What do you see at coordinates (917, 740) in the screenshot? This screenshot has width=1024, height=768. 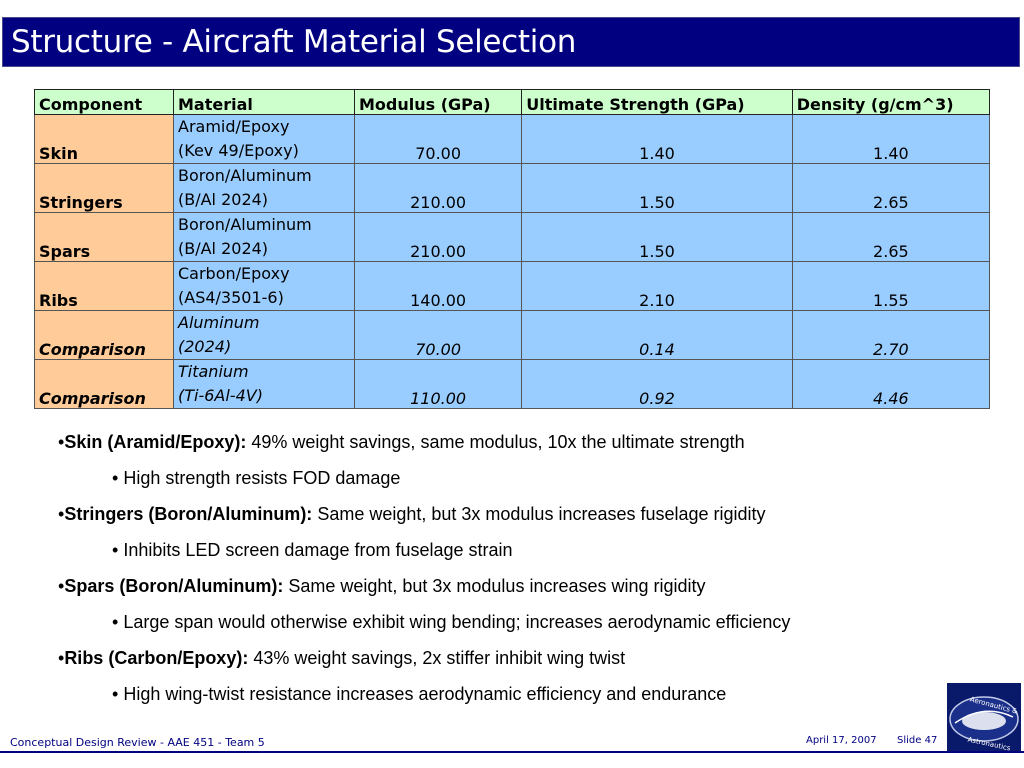 I see `footer-slide-number: Slide 47` at bounding box center [917, 740].